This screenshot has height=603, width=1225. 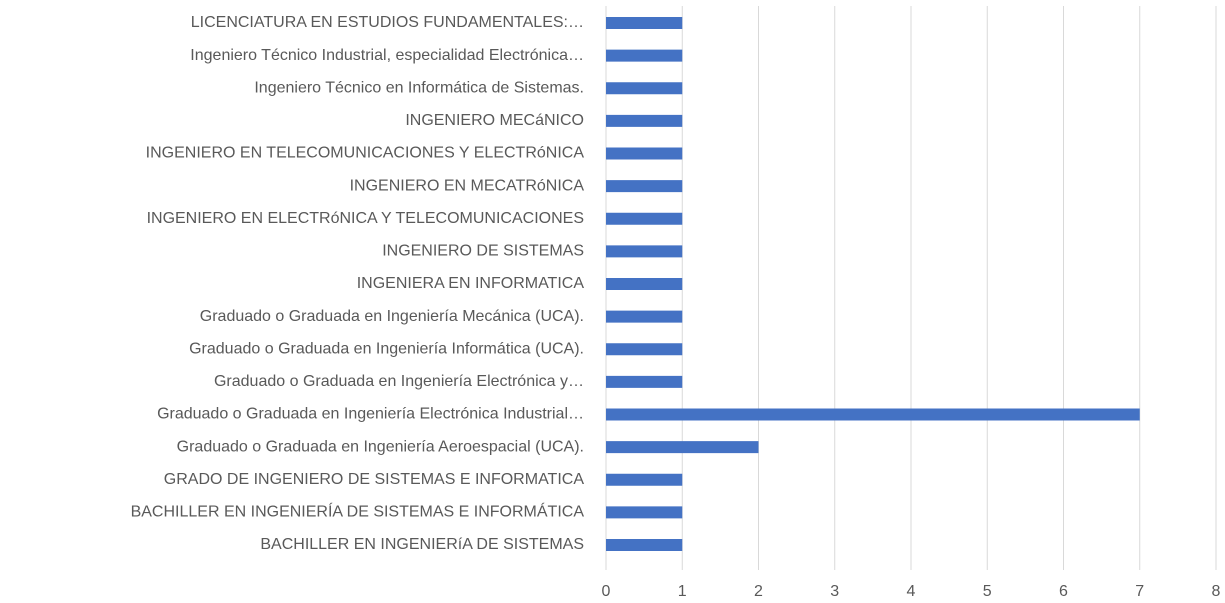 I want to click on x-tick-label: 8, so click(x=1216, y=591).